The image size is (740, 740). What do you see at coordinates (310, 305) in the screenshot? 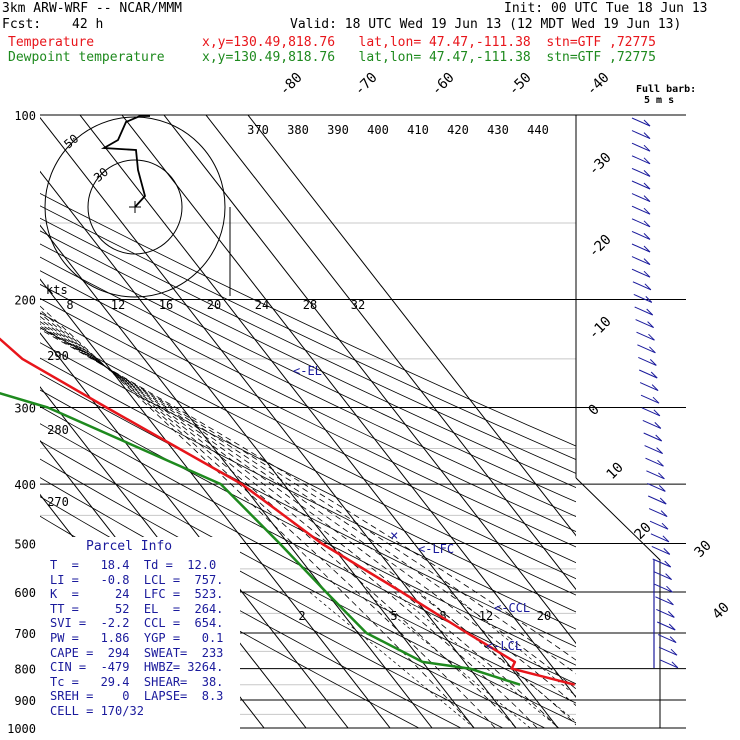
I see `speed-tick-label: 28` at bounding box center [310, 305].